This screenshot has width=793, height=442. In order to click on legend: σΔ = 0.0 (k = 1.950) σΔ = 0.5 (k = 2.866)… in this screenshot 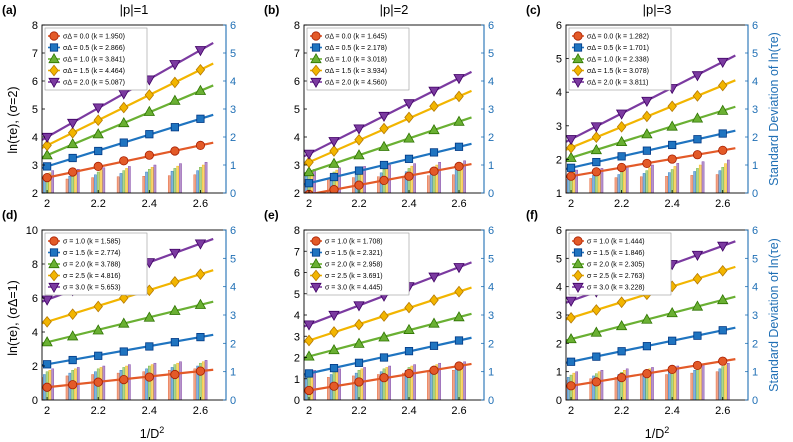, I will do `click(96, 59)`.